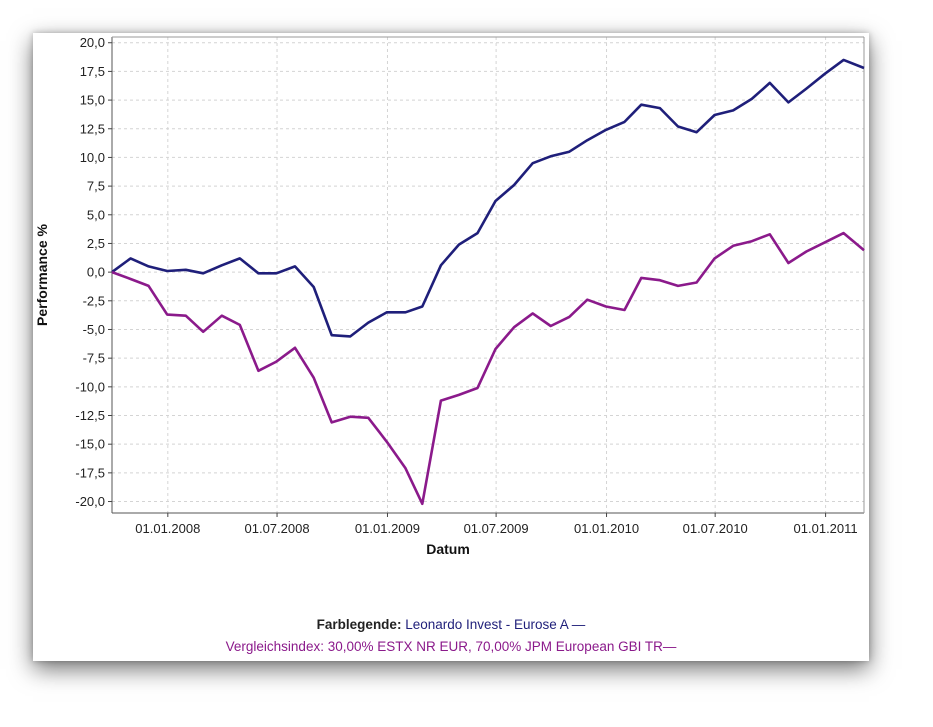  Describe the element at coordinates (495, 624) in the screenshot. I see `legend-series-1: Leonardo Invest - Eurose A —` at that location.